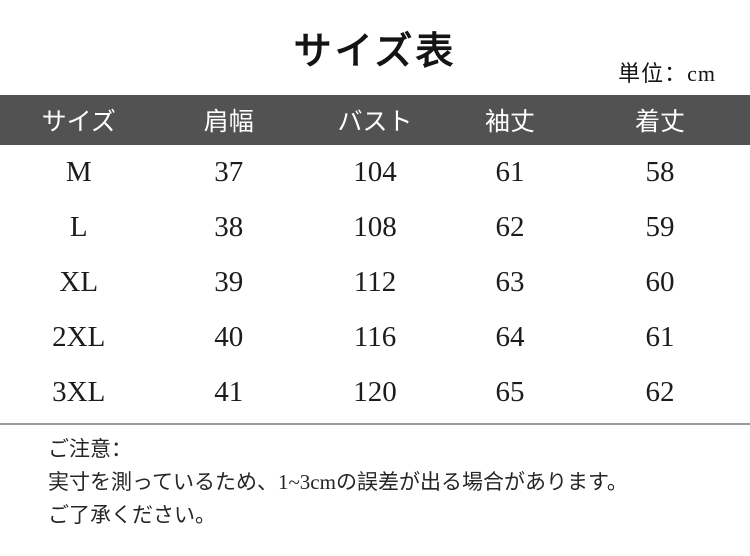  What do you see at coordinates (510, 392) in the screenshot?
I see `value-cell: 65` at bounding box center [510, 392].